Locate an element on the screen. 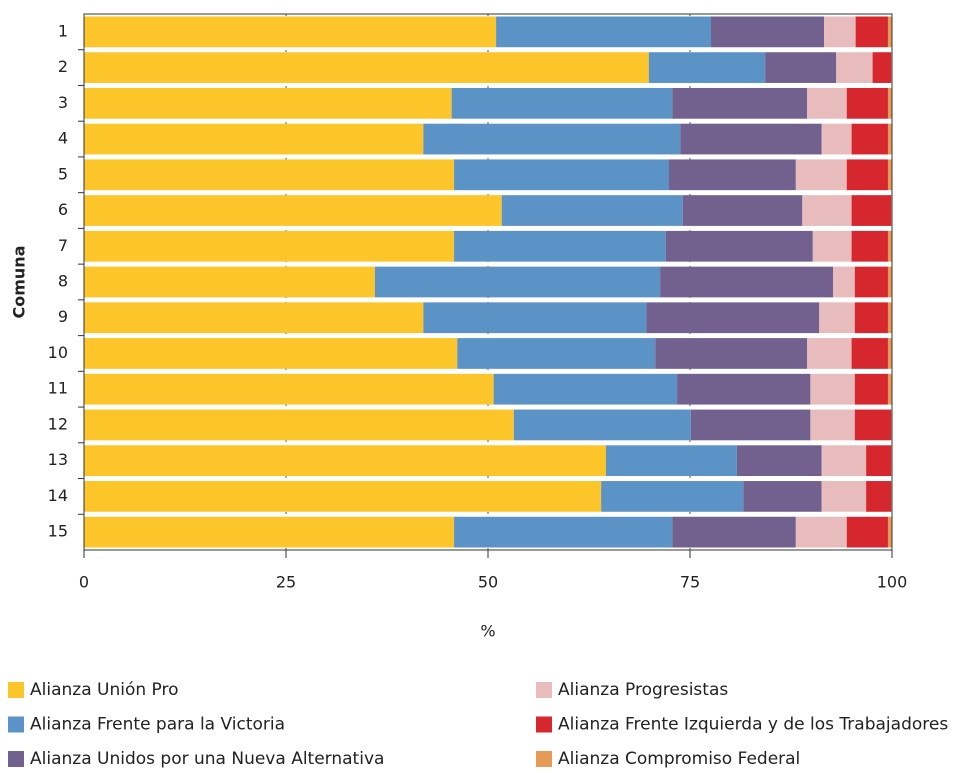 This screenshot has height=772, width=980. y-tick-label: 15 is located at coordinates (58, 531).